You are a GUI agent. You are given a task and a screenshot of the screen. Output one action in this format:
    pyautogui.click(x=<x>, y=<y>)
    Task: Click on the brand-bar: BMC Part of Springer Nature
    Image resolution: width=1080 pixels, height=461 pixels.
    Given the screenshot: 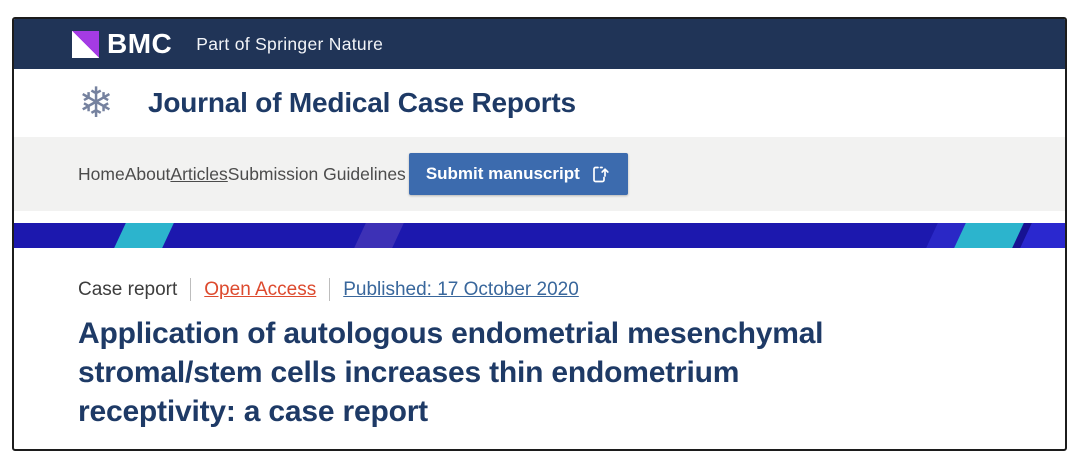 What is the action you would take?
    pyautogui.click(x=539, y=44)
    